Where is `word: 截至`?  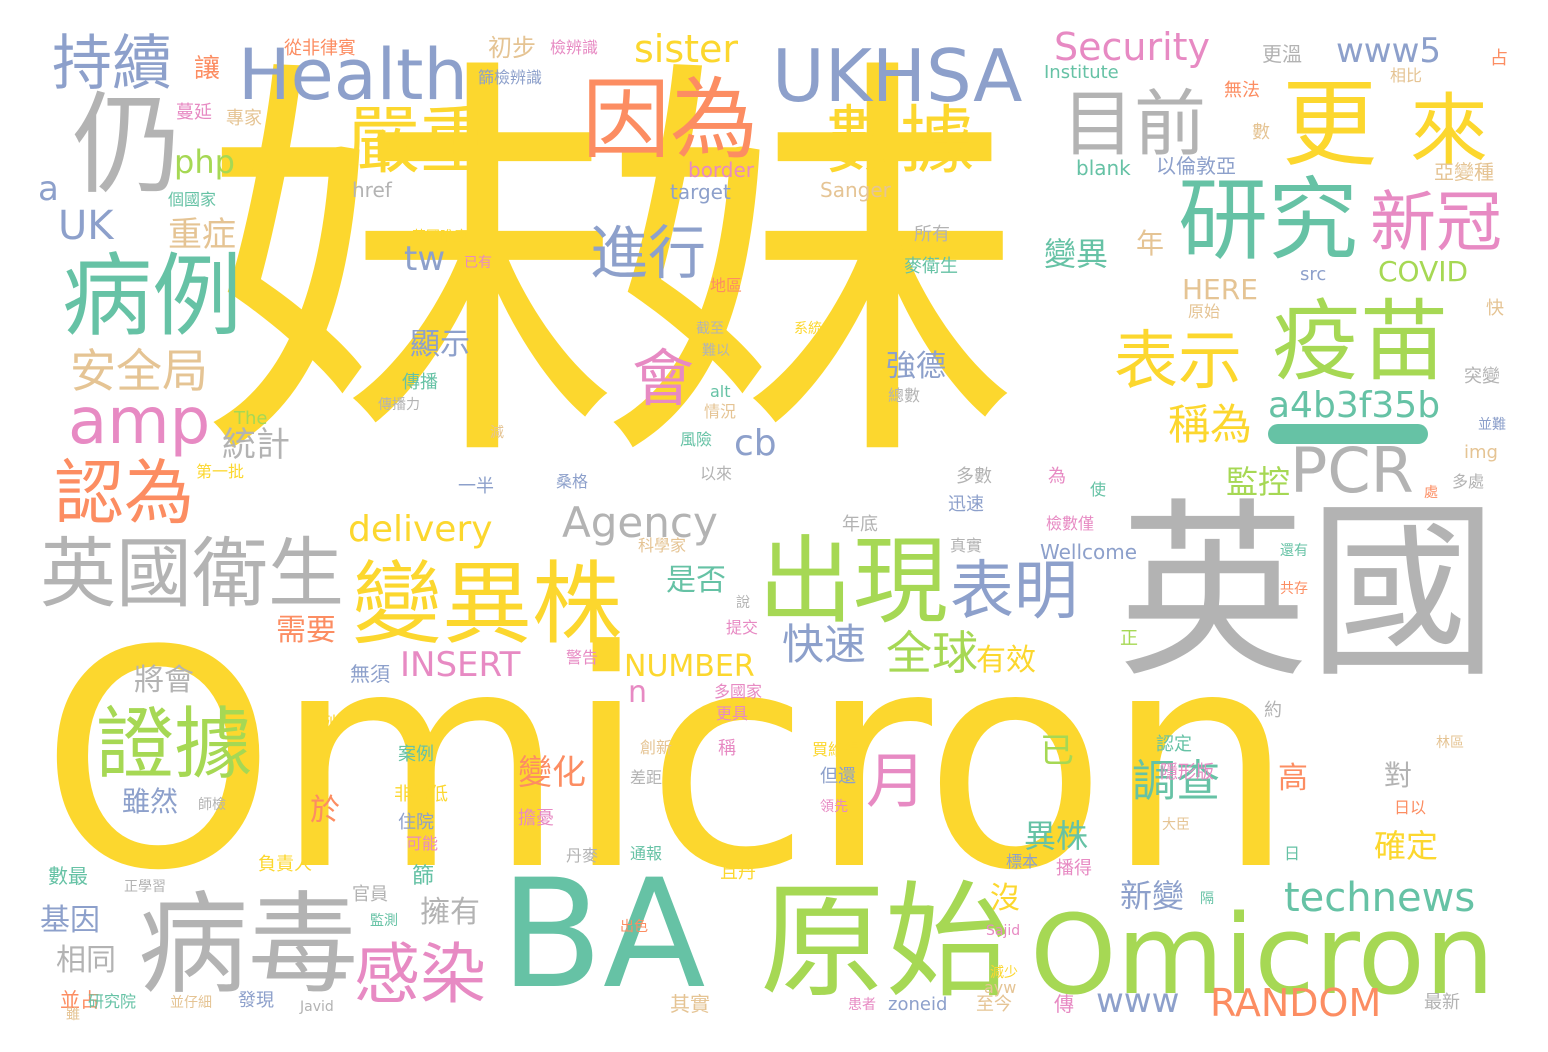 word: 截至 is located at coordinates (710, 329).